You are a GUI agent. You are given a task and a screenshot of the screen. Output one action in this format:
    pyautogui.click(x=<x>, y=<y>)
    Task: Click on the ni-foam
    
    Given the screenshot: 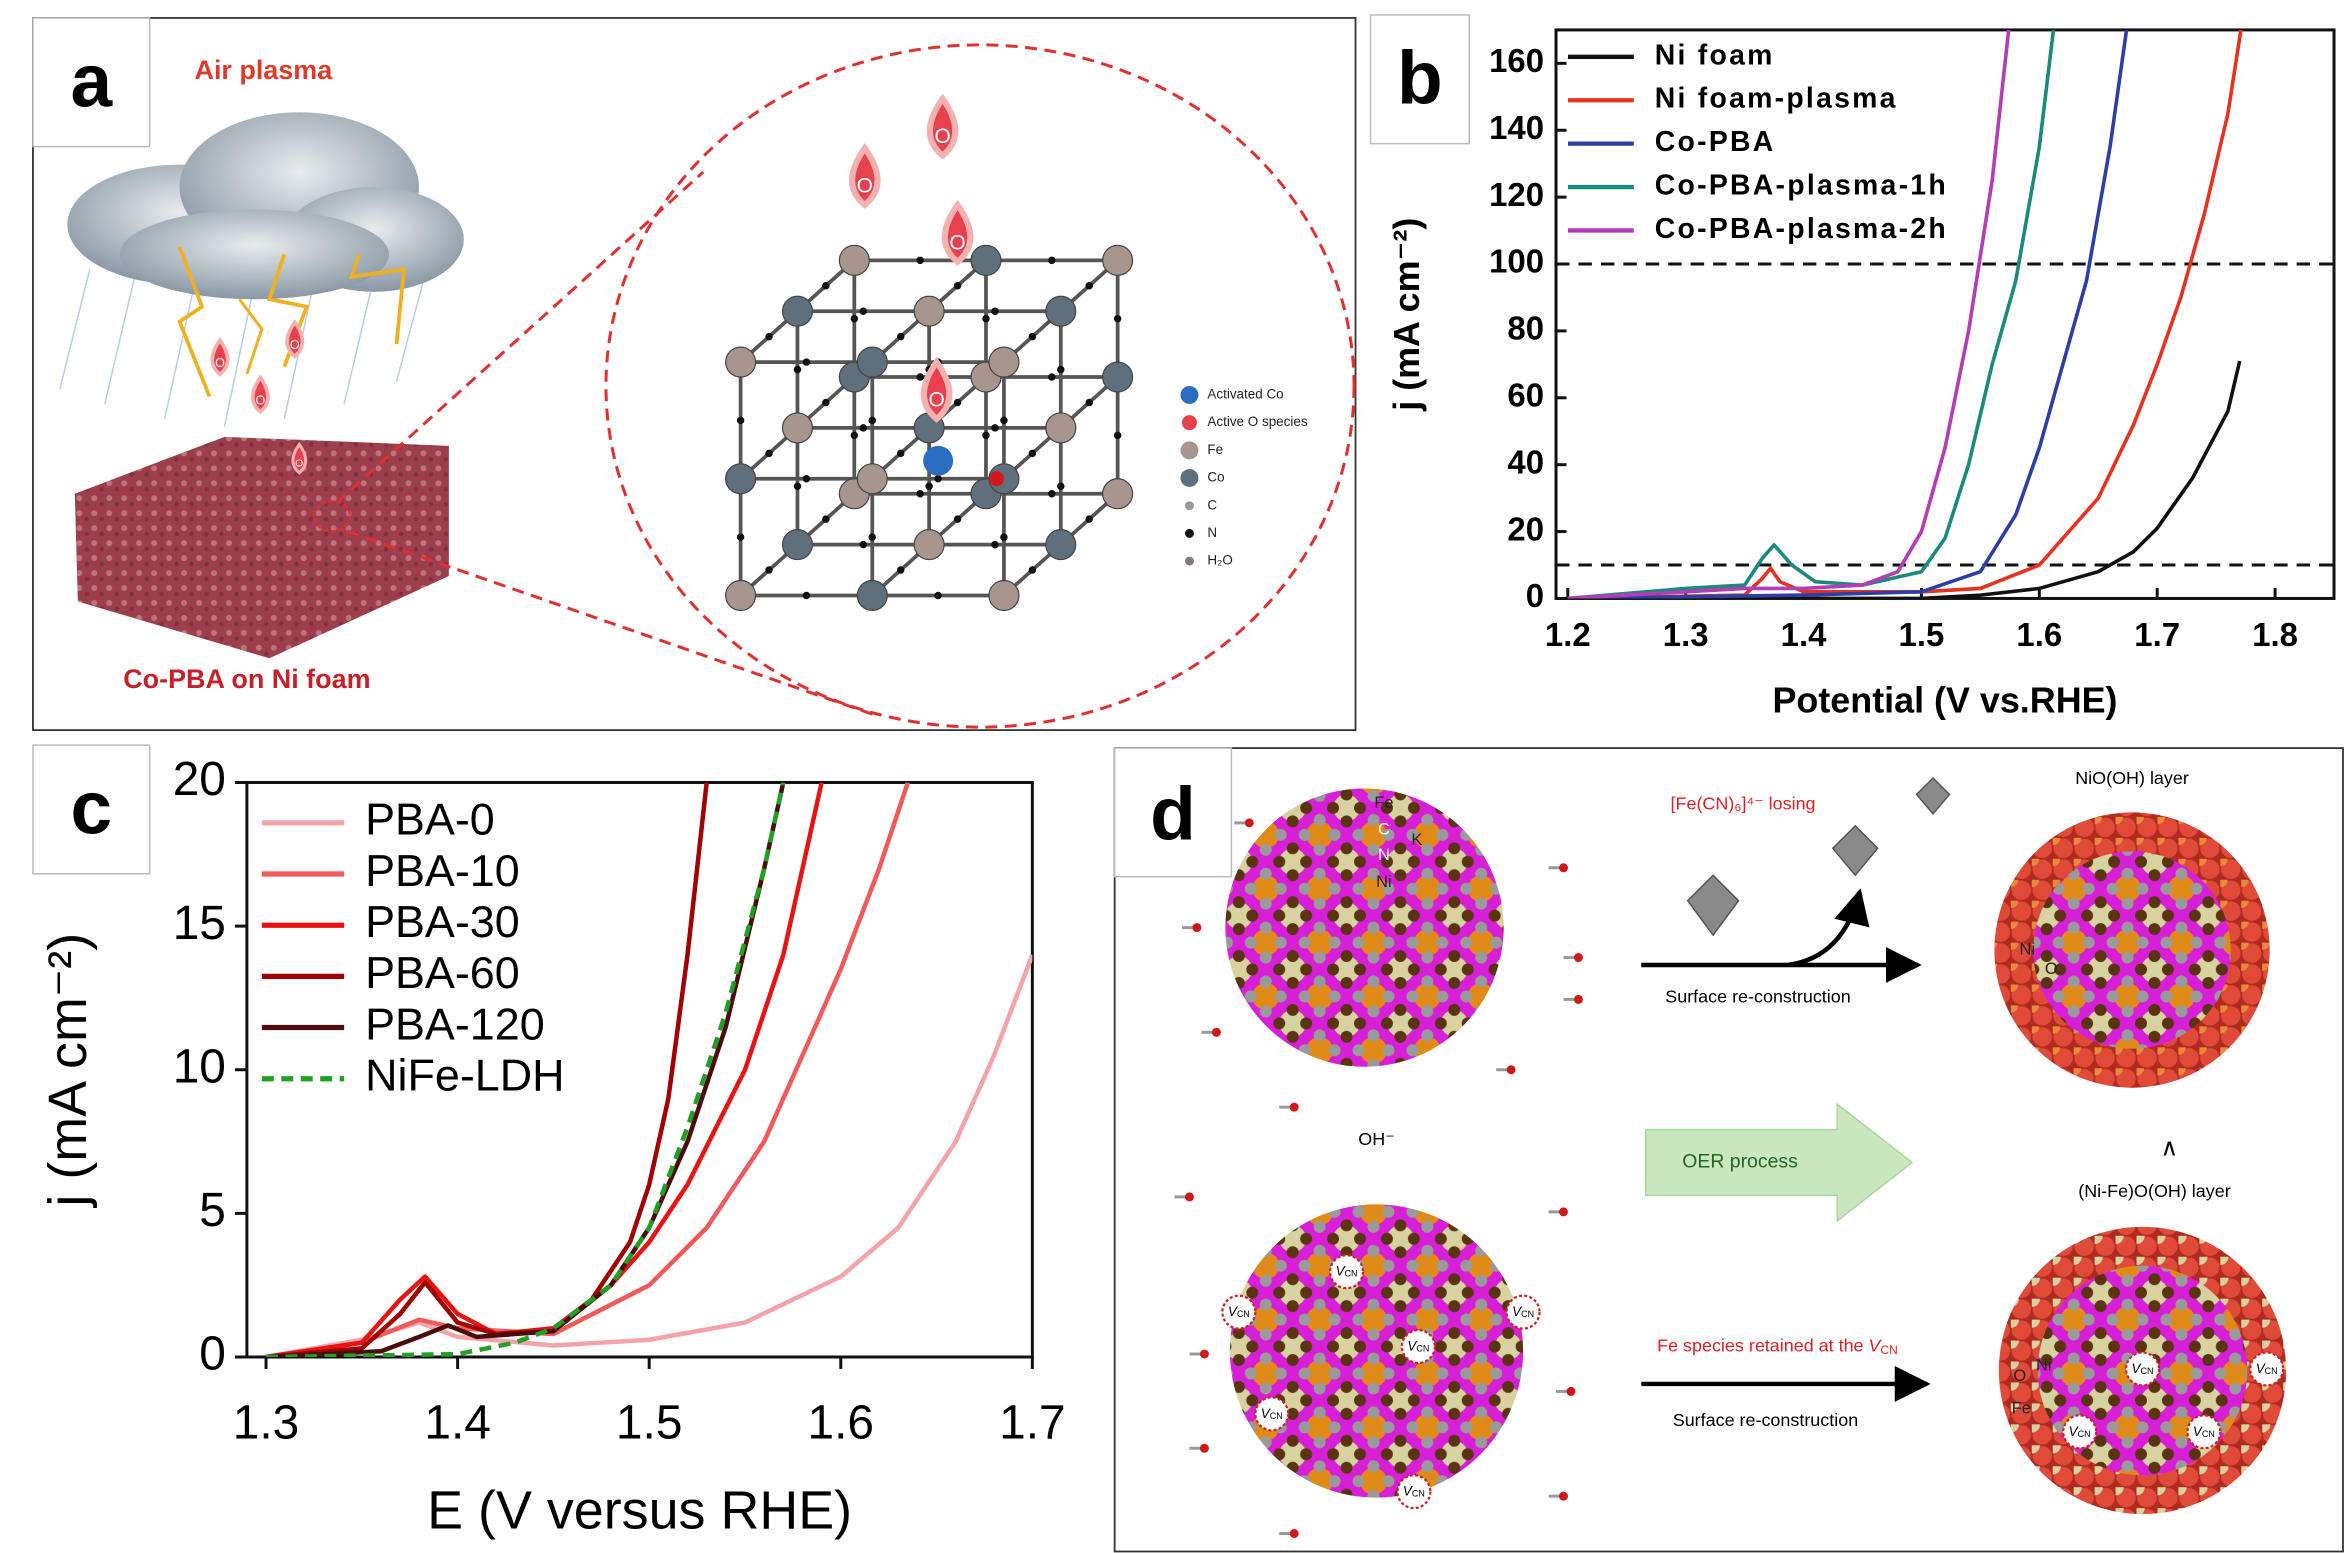 What is the action you would take?
    pyautogui.click(x=261, y=547)
    